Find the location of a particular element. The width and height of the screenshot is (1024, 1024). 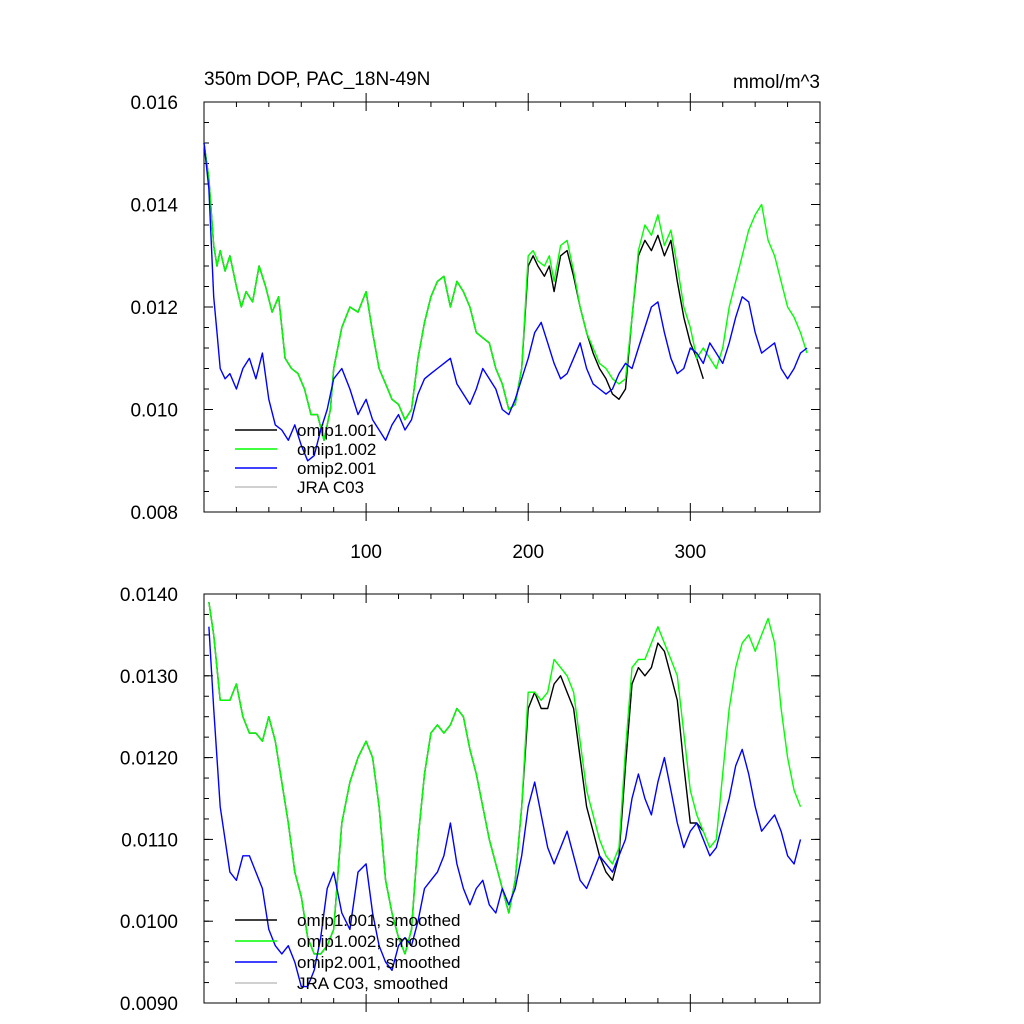

legend-label: omip2.001, smoothed is located at coordinates (379, 962).